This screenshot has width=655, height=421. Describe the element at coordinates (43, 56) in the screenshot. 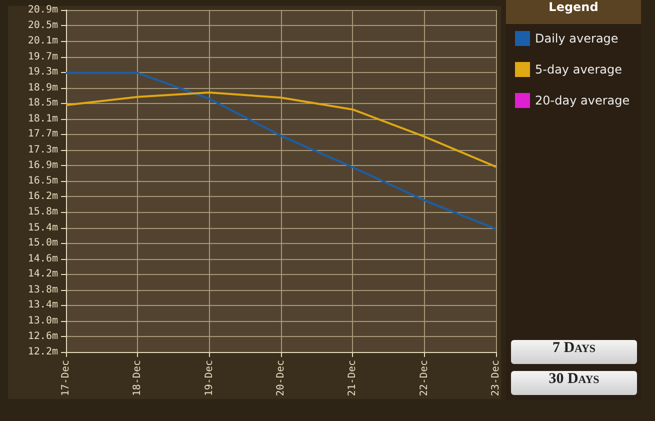

I see `y-tick-label: 19.7m` at that location.